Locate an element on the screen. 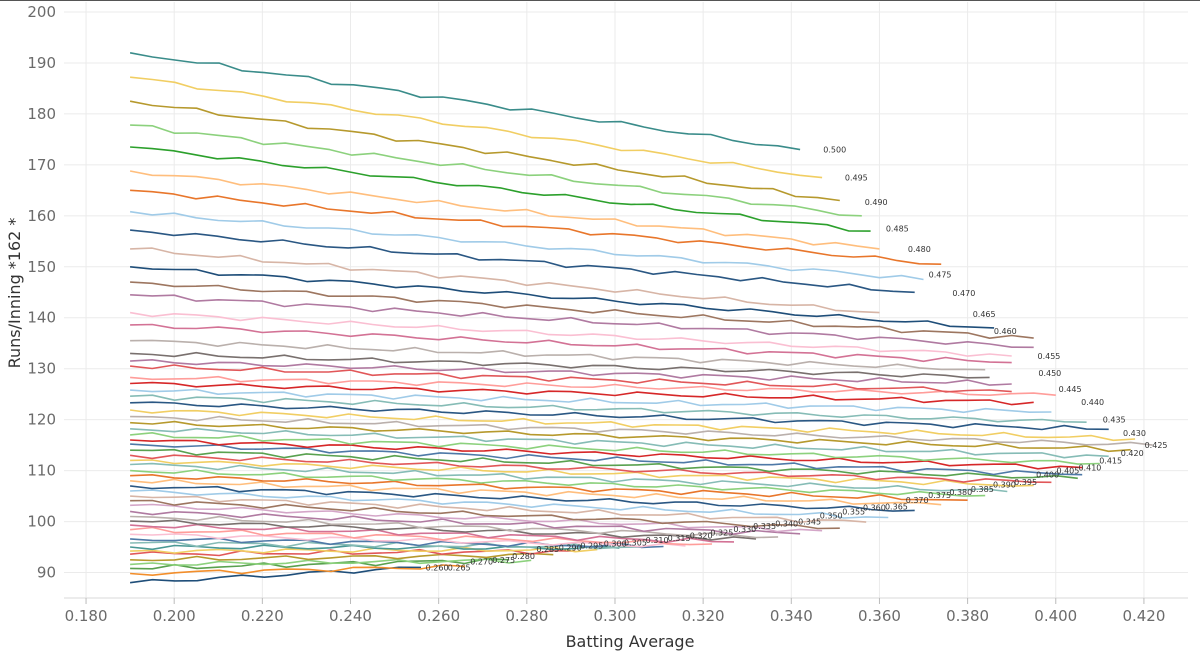 The height and width of the screenshot is (656, 1200). line-label-0.385: 0.385 is located at coordinates (982, 489).